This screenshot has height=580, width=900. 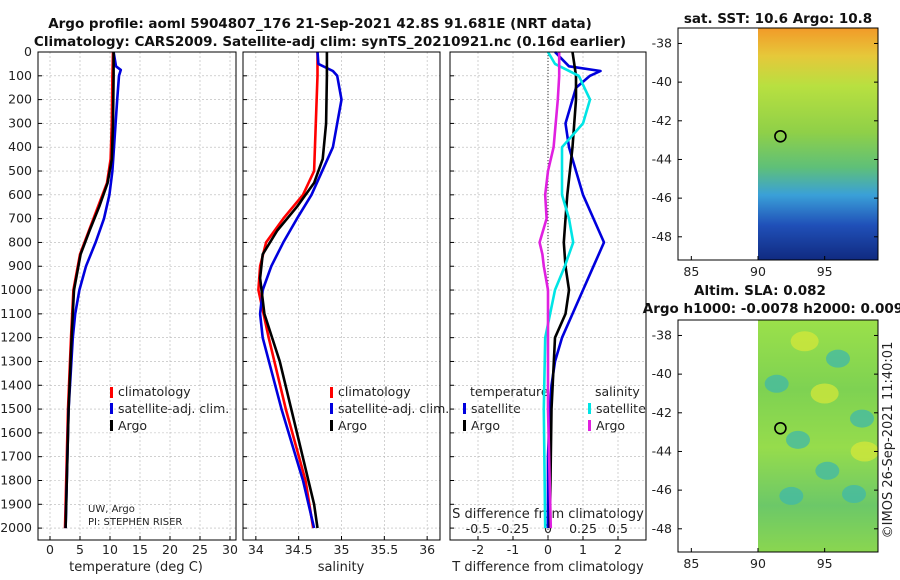 I want to click on depth-tick-label: 800, so click(x=20, y=241).